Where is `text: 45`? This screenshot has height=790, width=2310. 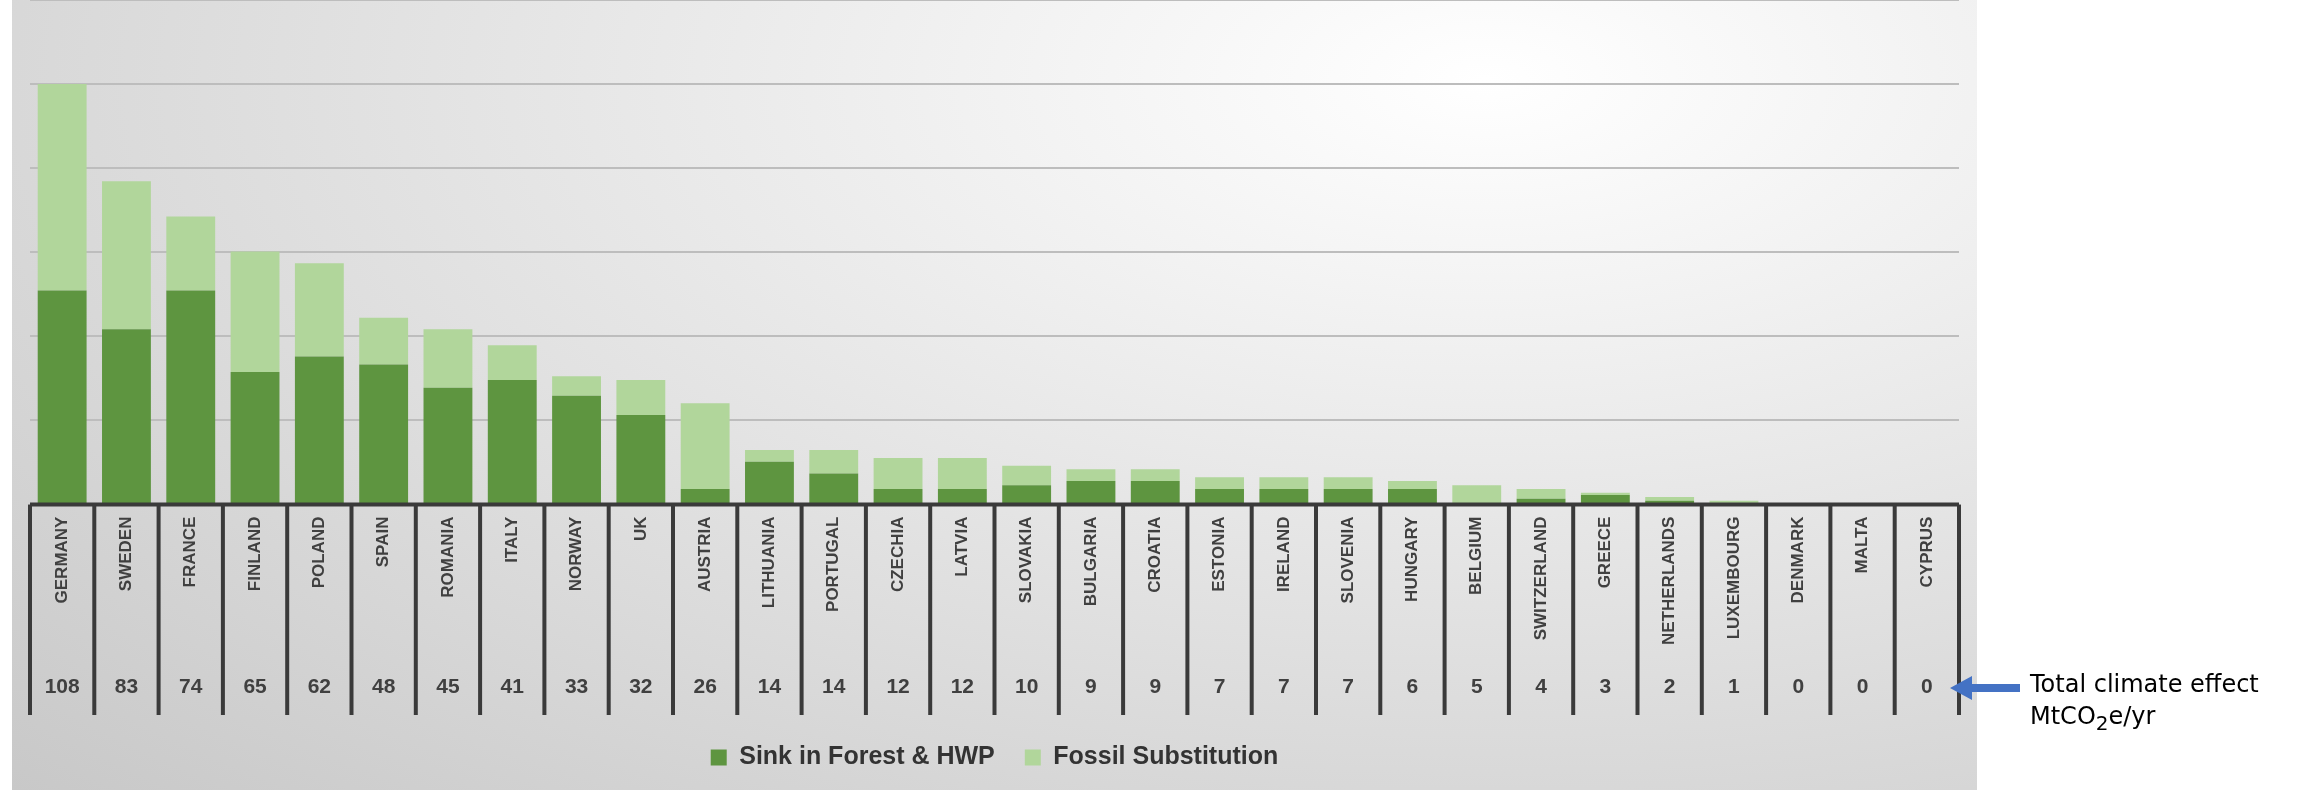
text: 45 is located at coordinates (448, 685).